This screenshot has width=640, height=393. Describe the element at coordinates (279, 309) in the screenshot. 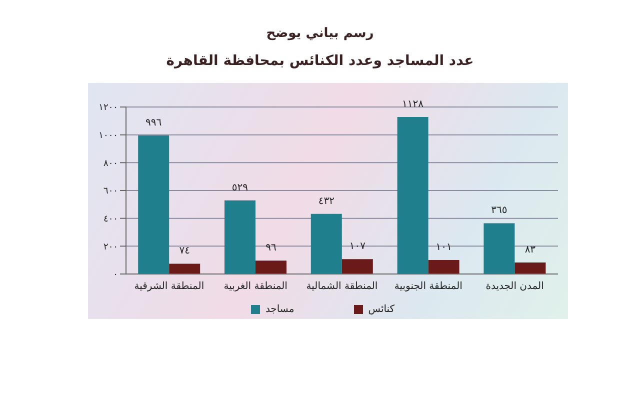

I see `legend-label: مساجد` at that location.